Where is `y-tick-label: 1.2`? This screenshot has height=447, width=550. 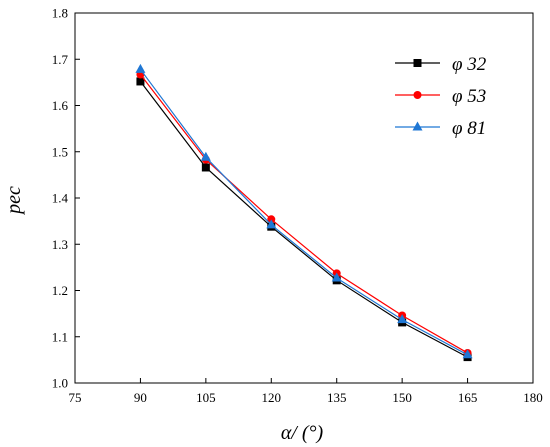 y-tick-label: 1.2 is located at coordinates (60, 290).